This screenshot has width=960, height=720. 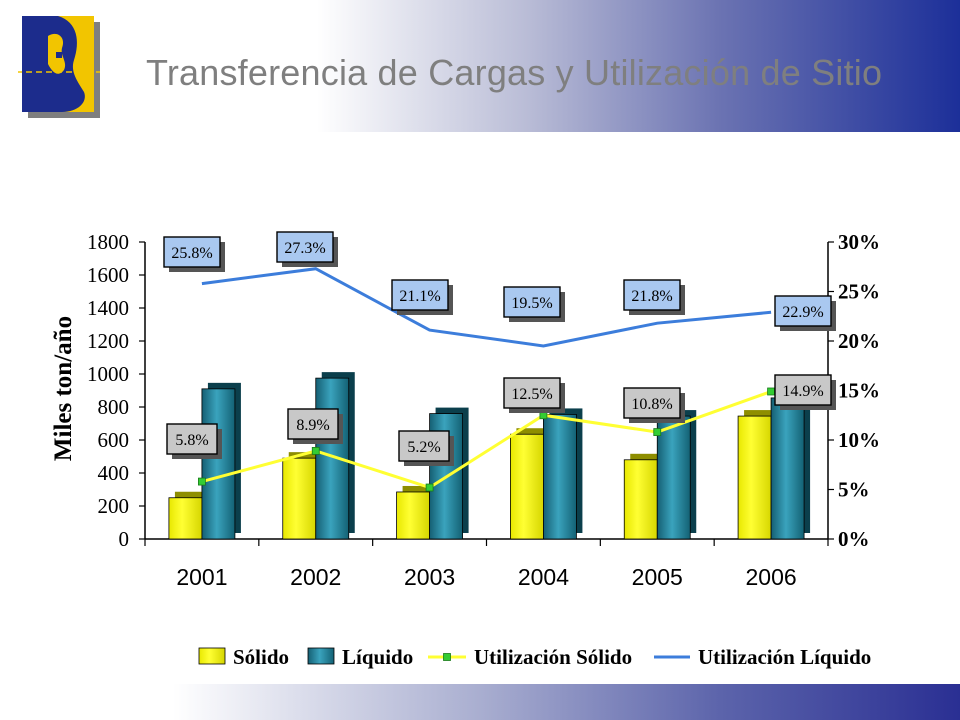 I want to click on y-tick-label: 1200, so click(x=108, y=341).